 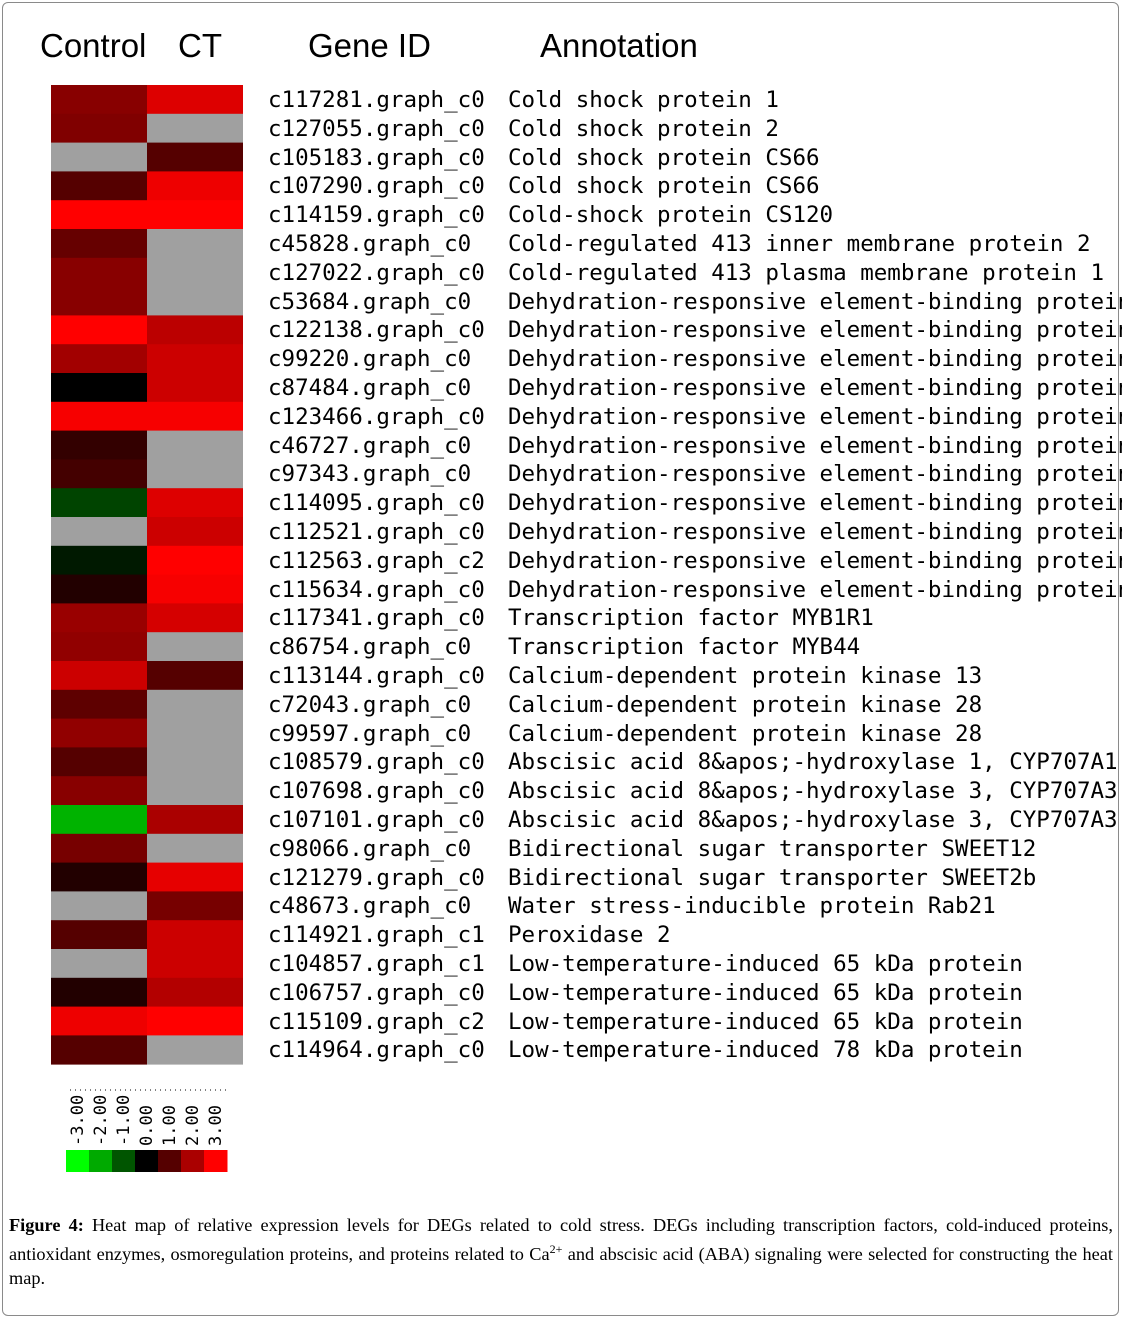 What do you see at coordinates (99, 474) in the screenshot?
I see `heatmap-cell-control-c97343.graph_c0` at bounding box center [99, 474].